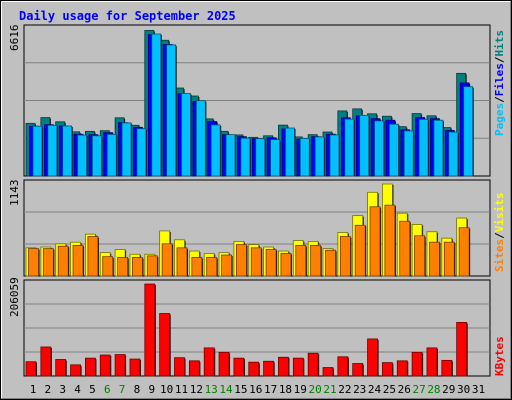 This screenshot has width=512, height=400. Describe the element at coordinates (107, 389) in the screenshot. I see `x-tick-label: 6` at that location.